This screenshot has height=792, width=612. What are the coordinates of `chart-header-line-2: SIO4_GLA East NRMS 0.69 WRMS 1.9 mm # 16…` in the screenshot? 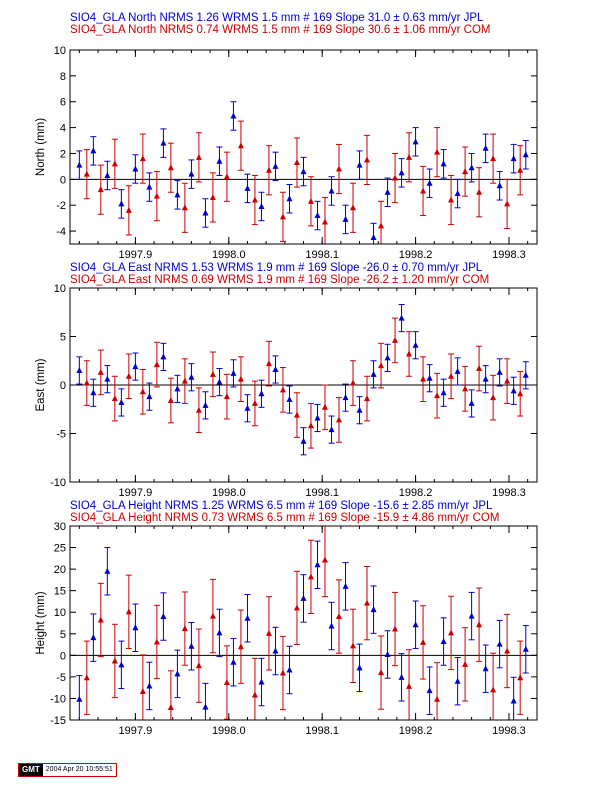 It's located at (279, 280).